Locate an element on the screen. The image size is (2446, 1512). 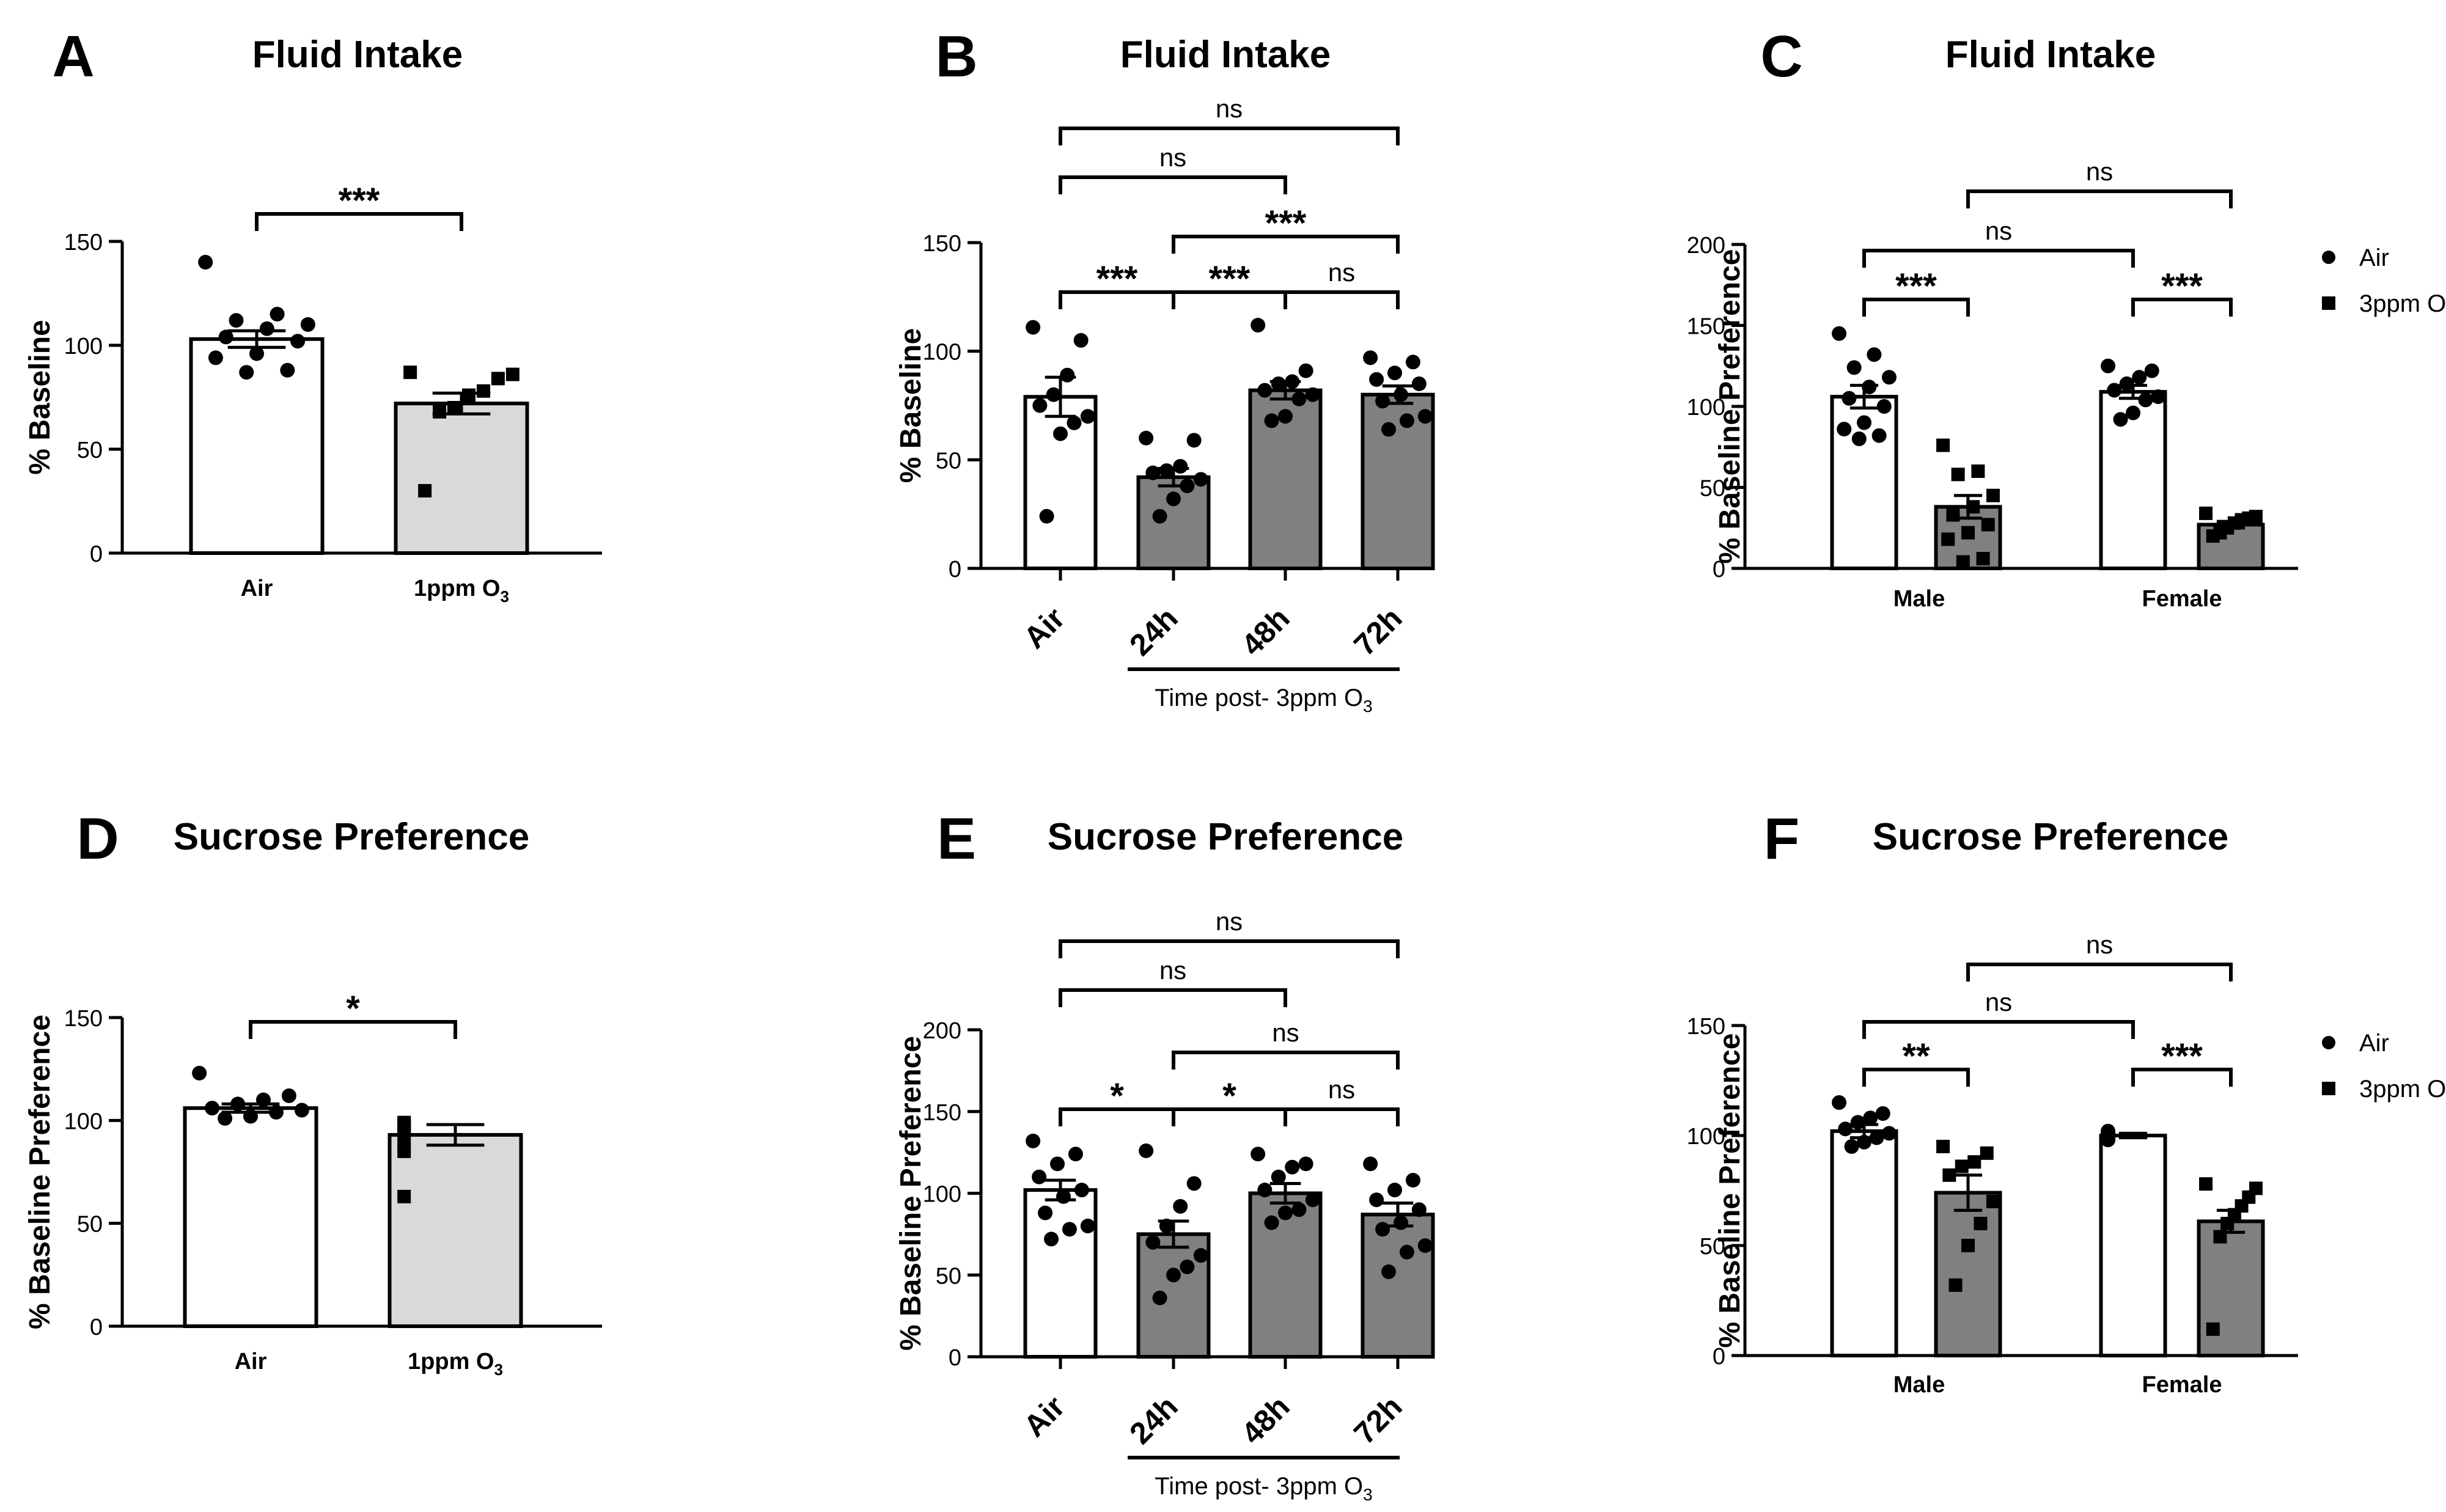
legend-label-text: 3ppm O is located at coordinates (2402, 1089).